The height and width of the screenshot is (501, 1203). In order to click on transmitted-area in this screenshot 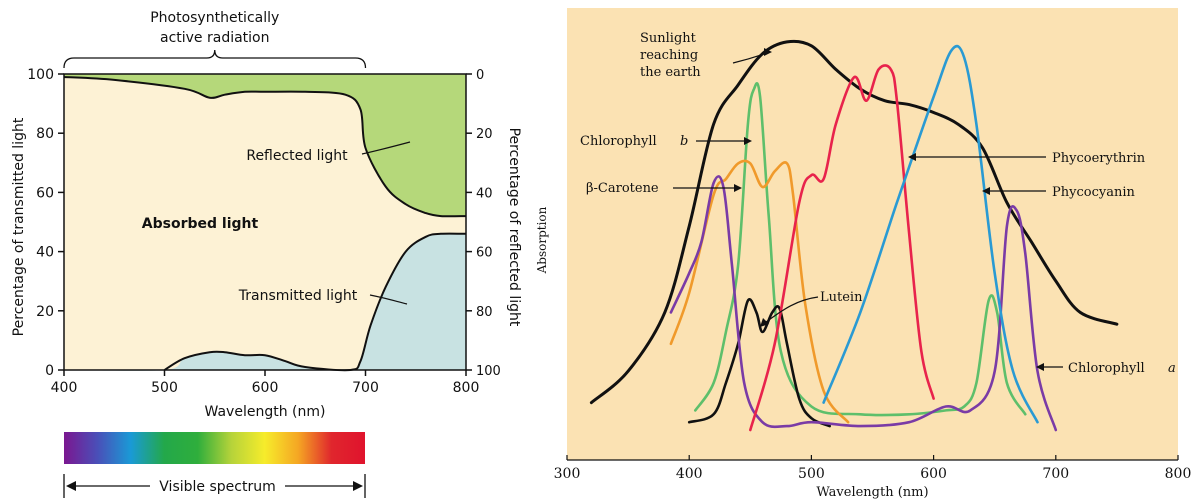, I will do `click(265, 302)`.